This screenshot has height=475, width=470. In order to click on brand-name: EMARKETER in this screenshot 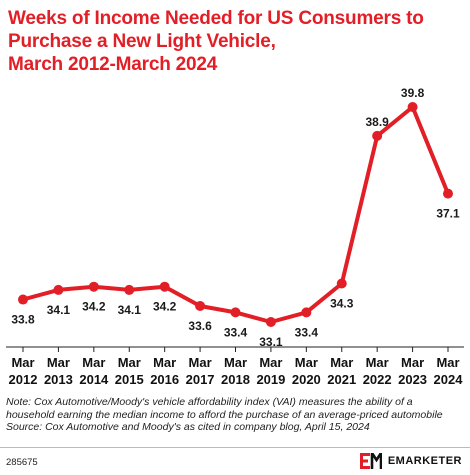, I will do `click(424, 461)`.